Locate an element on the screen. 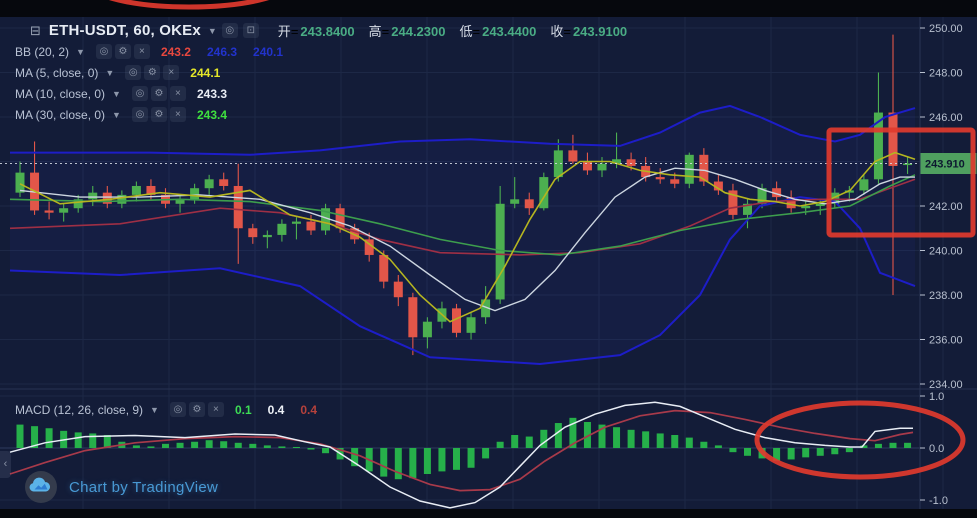  bb-lower-value: 240.1 is located at coordinates (268, 51).